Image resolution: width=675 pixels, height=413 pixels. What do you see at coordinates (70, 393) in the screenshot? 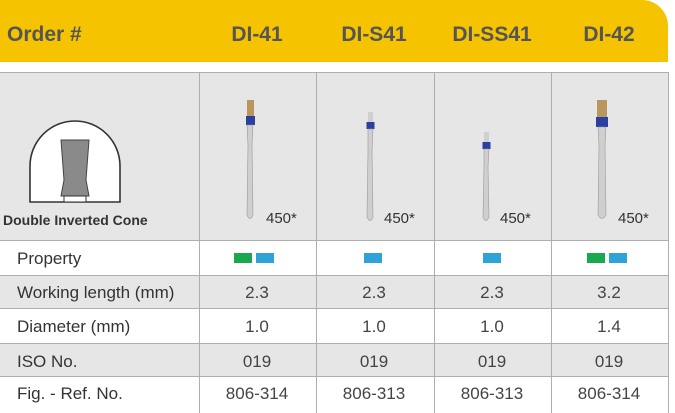
I see `row-label-fig-ref-no: Fig. - Ref. No.` at bounding box center [70, 393].